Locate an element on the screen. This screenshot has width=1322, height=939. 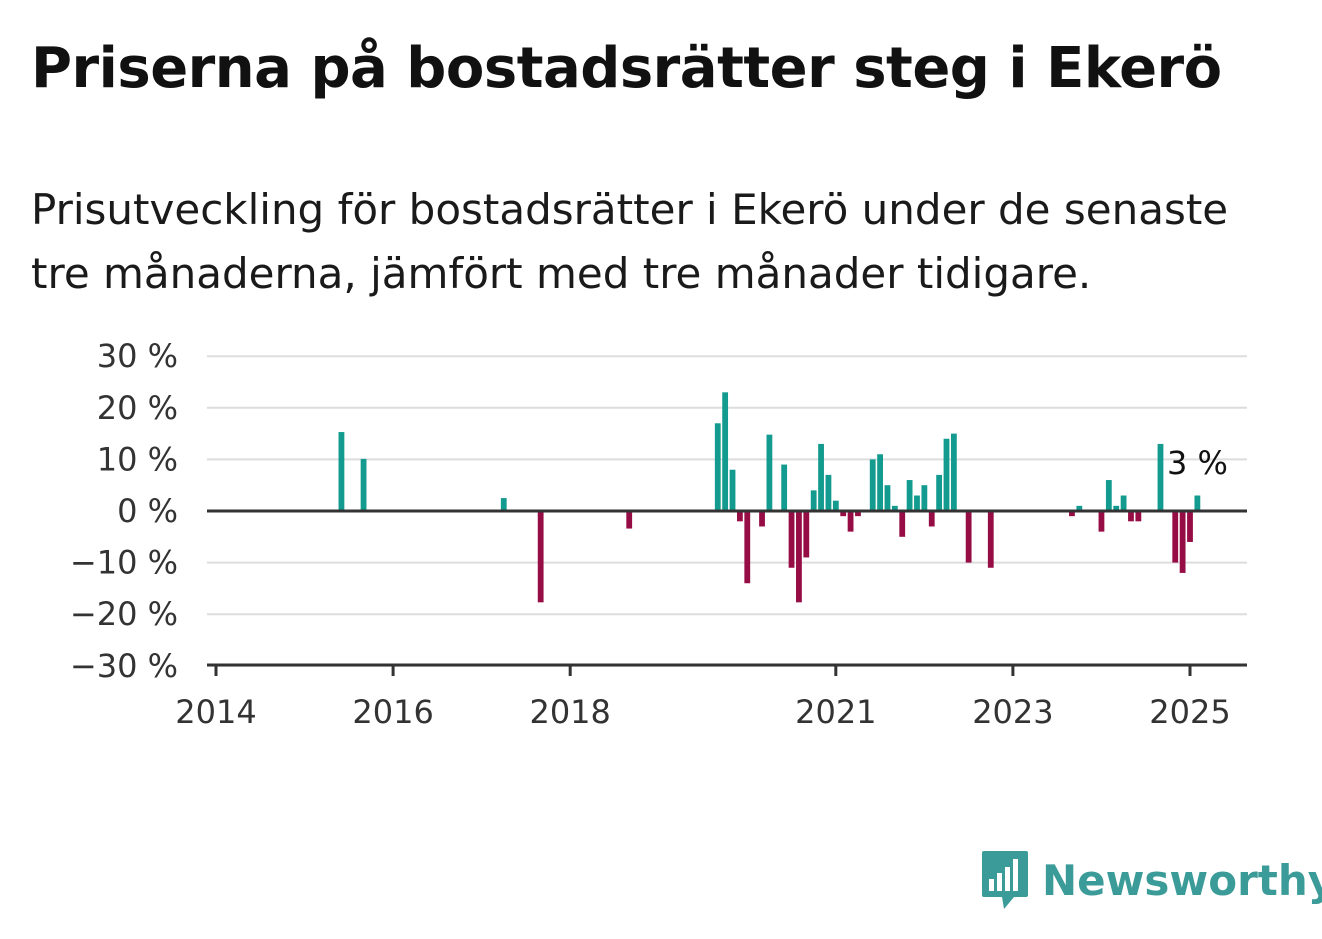
y-tick-label: 20 % is located at coordinates (137, 408).